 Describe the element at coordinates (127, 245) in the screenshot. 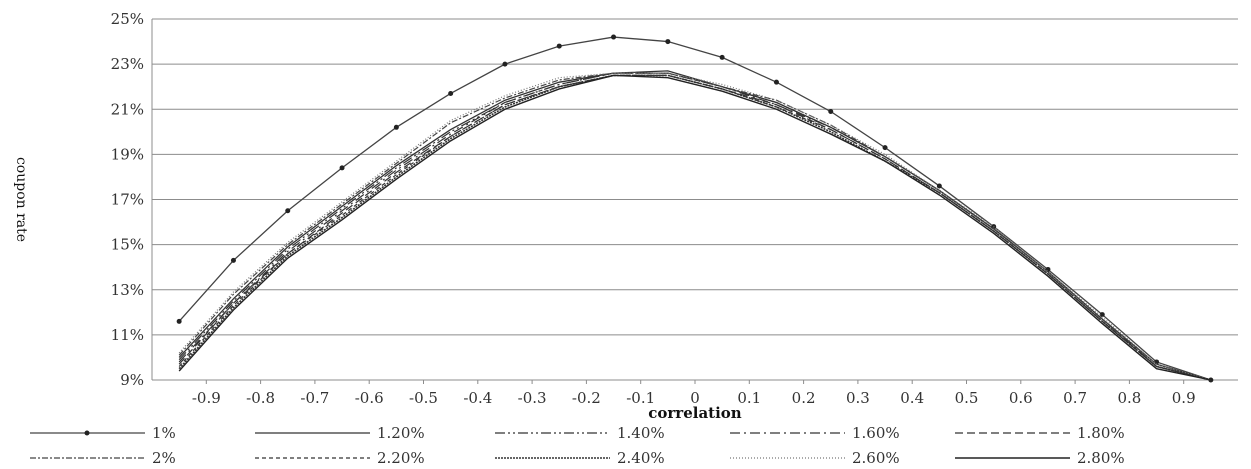

I see `y-tick-label: 15%` at that location.